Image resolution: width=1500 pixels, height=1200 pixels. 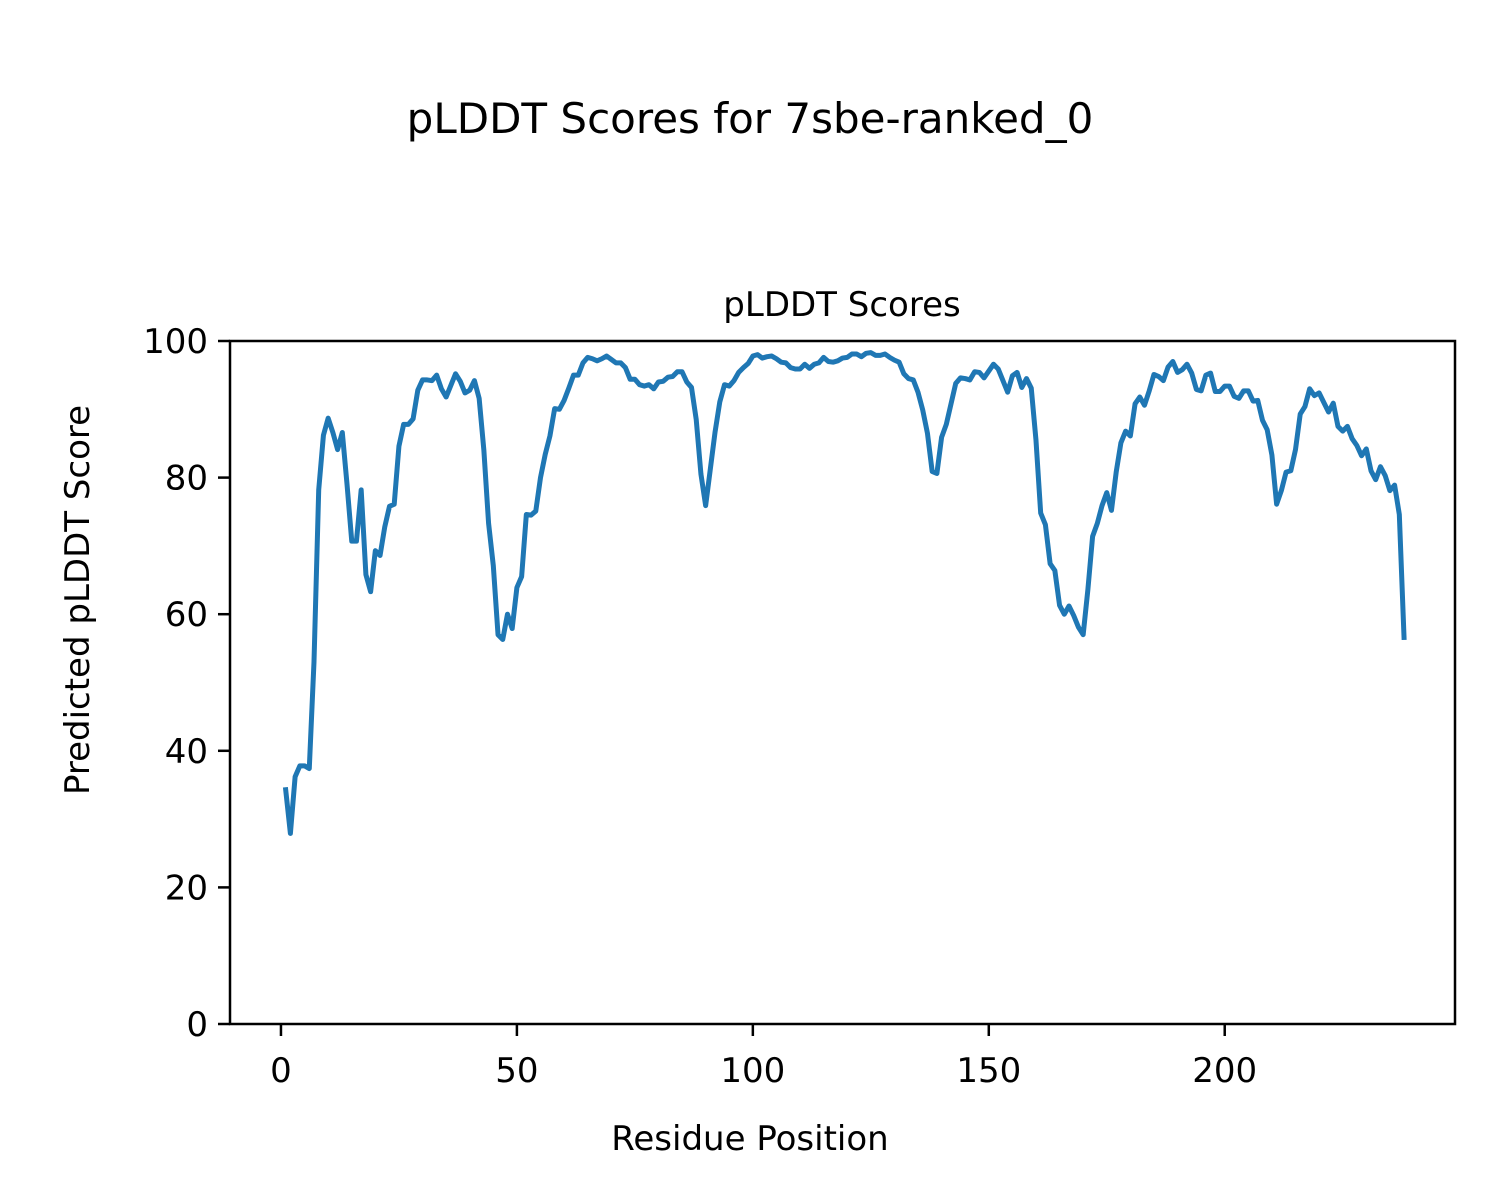 I want to click on x-tick-label: 150, so click(x=988, y=1071).